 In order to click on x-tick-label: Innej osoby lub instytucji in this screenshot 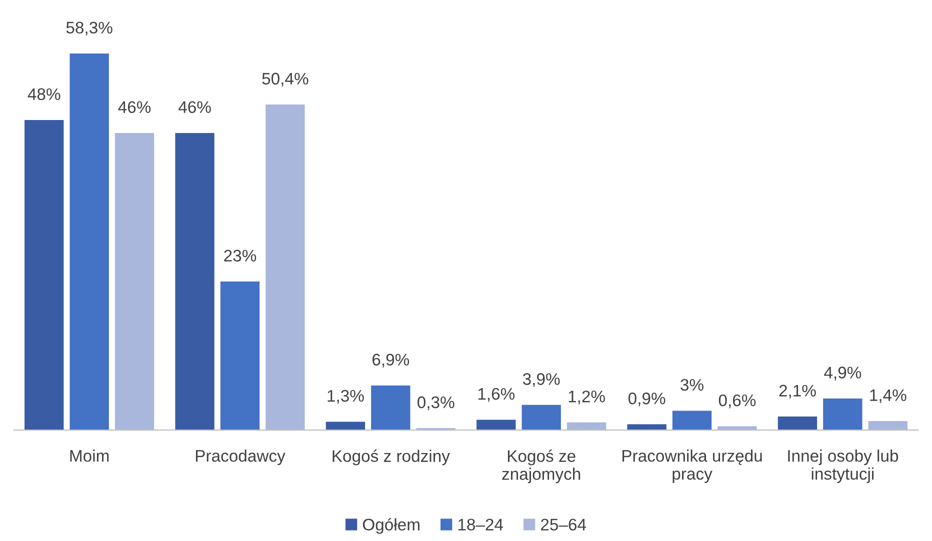, I will do `click(843, 467)`.